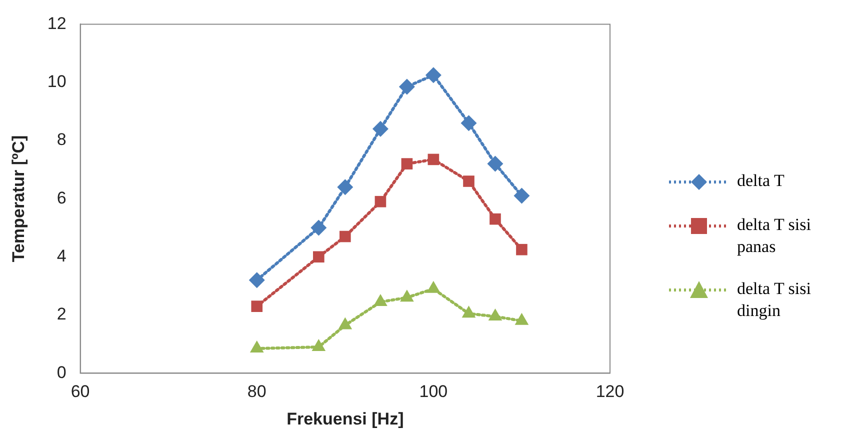 Image resolution: width=845 pixels, height=439 pixels. What do you see at coordinates (774, 236) in the screenshot?
I see `legend-label: delta T sisi panas` at bounding box center [774, 236].